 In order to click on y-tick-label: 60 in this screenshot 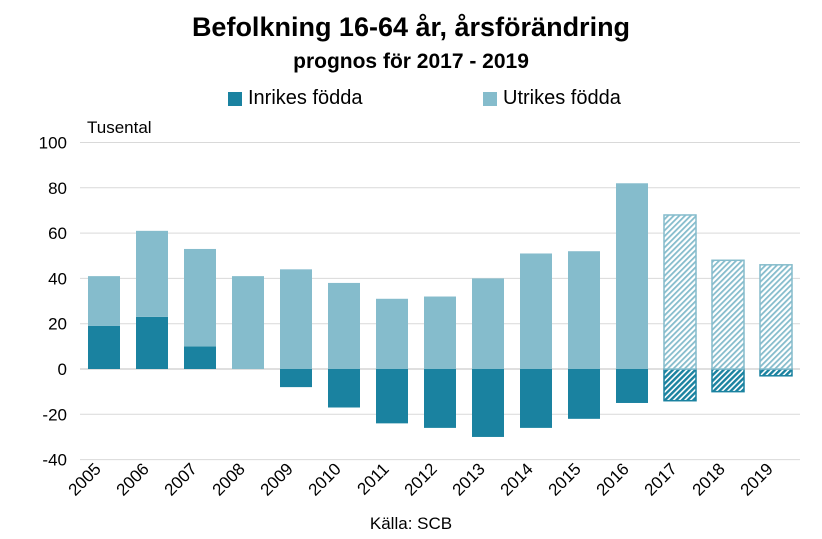, I will do `click(57, 233)`.